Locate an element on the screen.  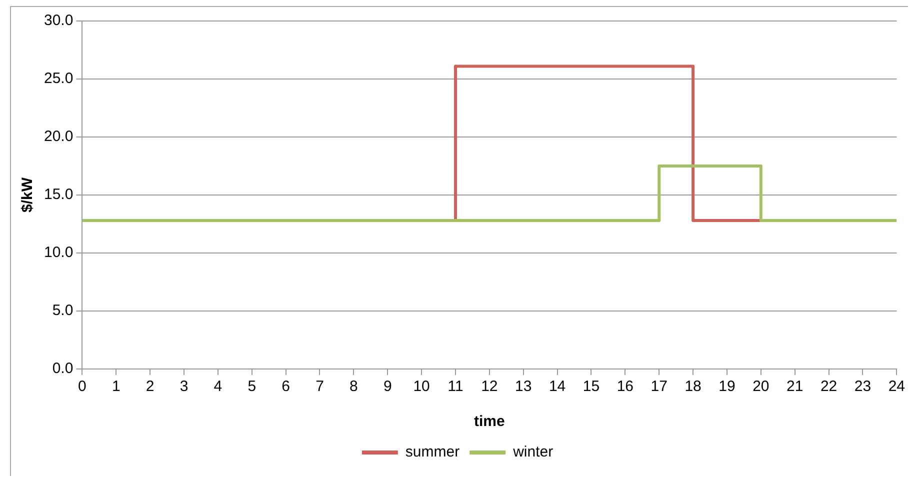
x-tick-label: 20 is located at coordinates (761, 387).